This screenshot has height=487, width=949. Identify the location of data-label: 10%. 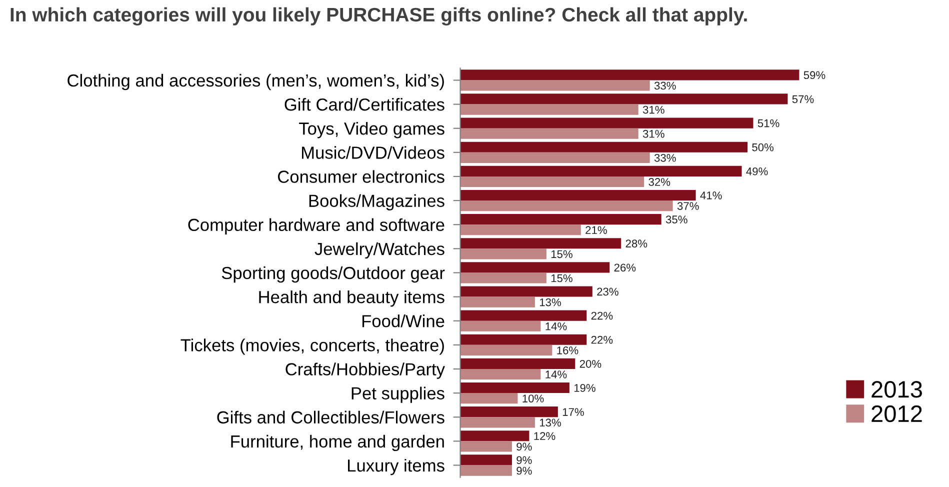
(533, 398).